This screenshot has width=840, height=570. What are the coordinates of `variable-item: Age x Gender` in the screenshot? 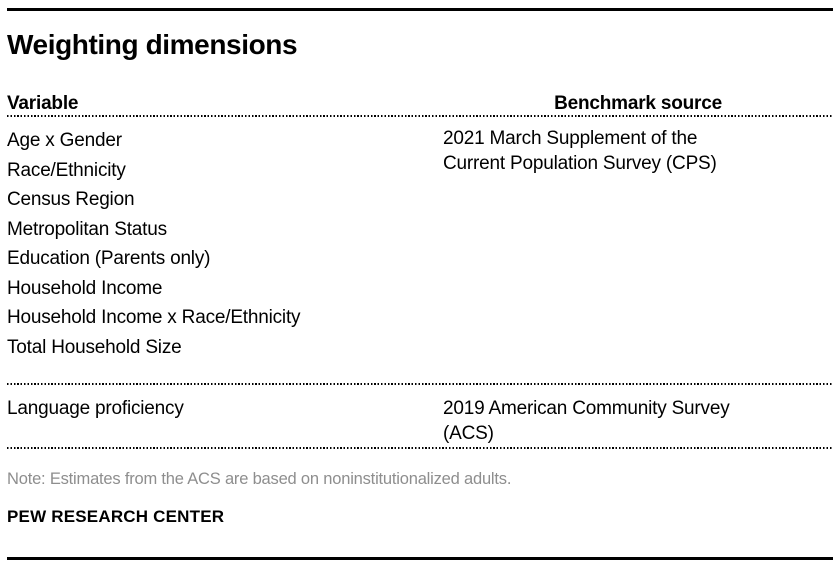 It's located at (64, 140).